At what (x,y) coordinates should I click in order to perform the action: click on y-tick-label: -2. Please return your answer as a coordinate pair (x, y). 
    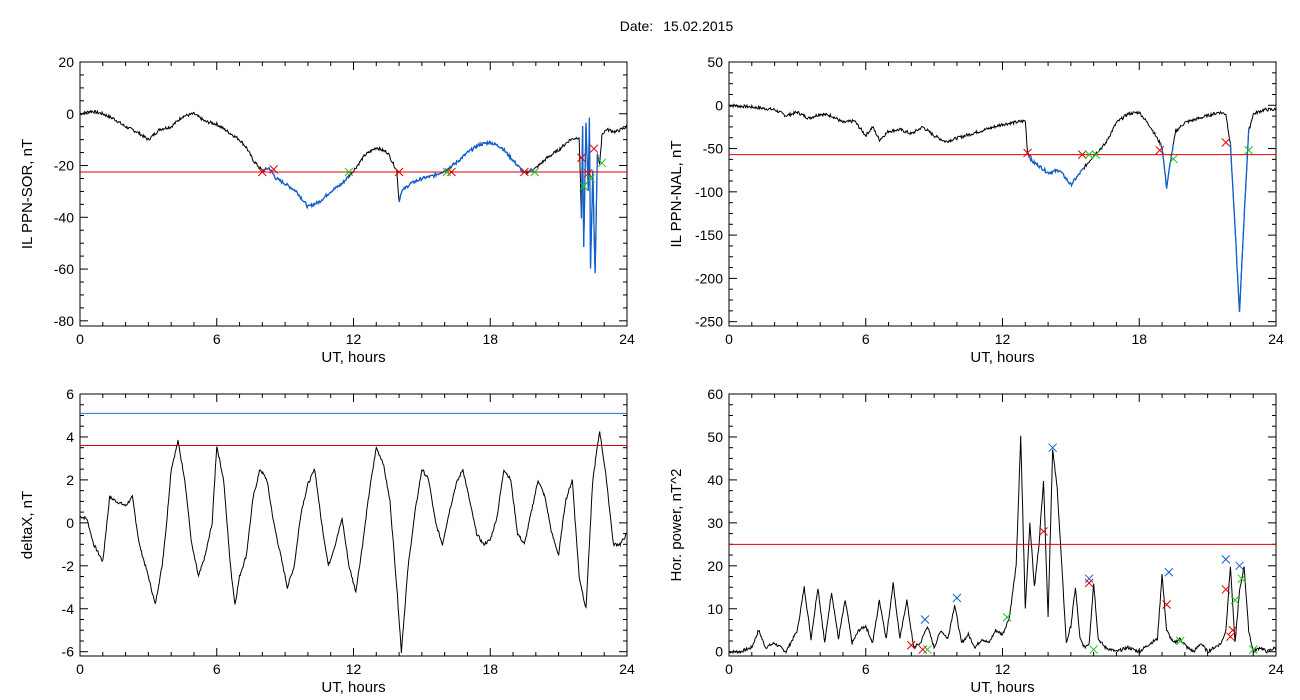
    Looking at the image, I should click on (68, 566).